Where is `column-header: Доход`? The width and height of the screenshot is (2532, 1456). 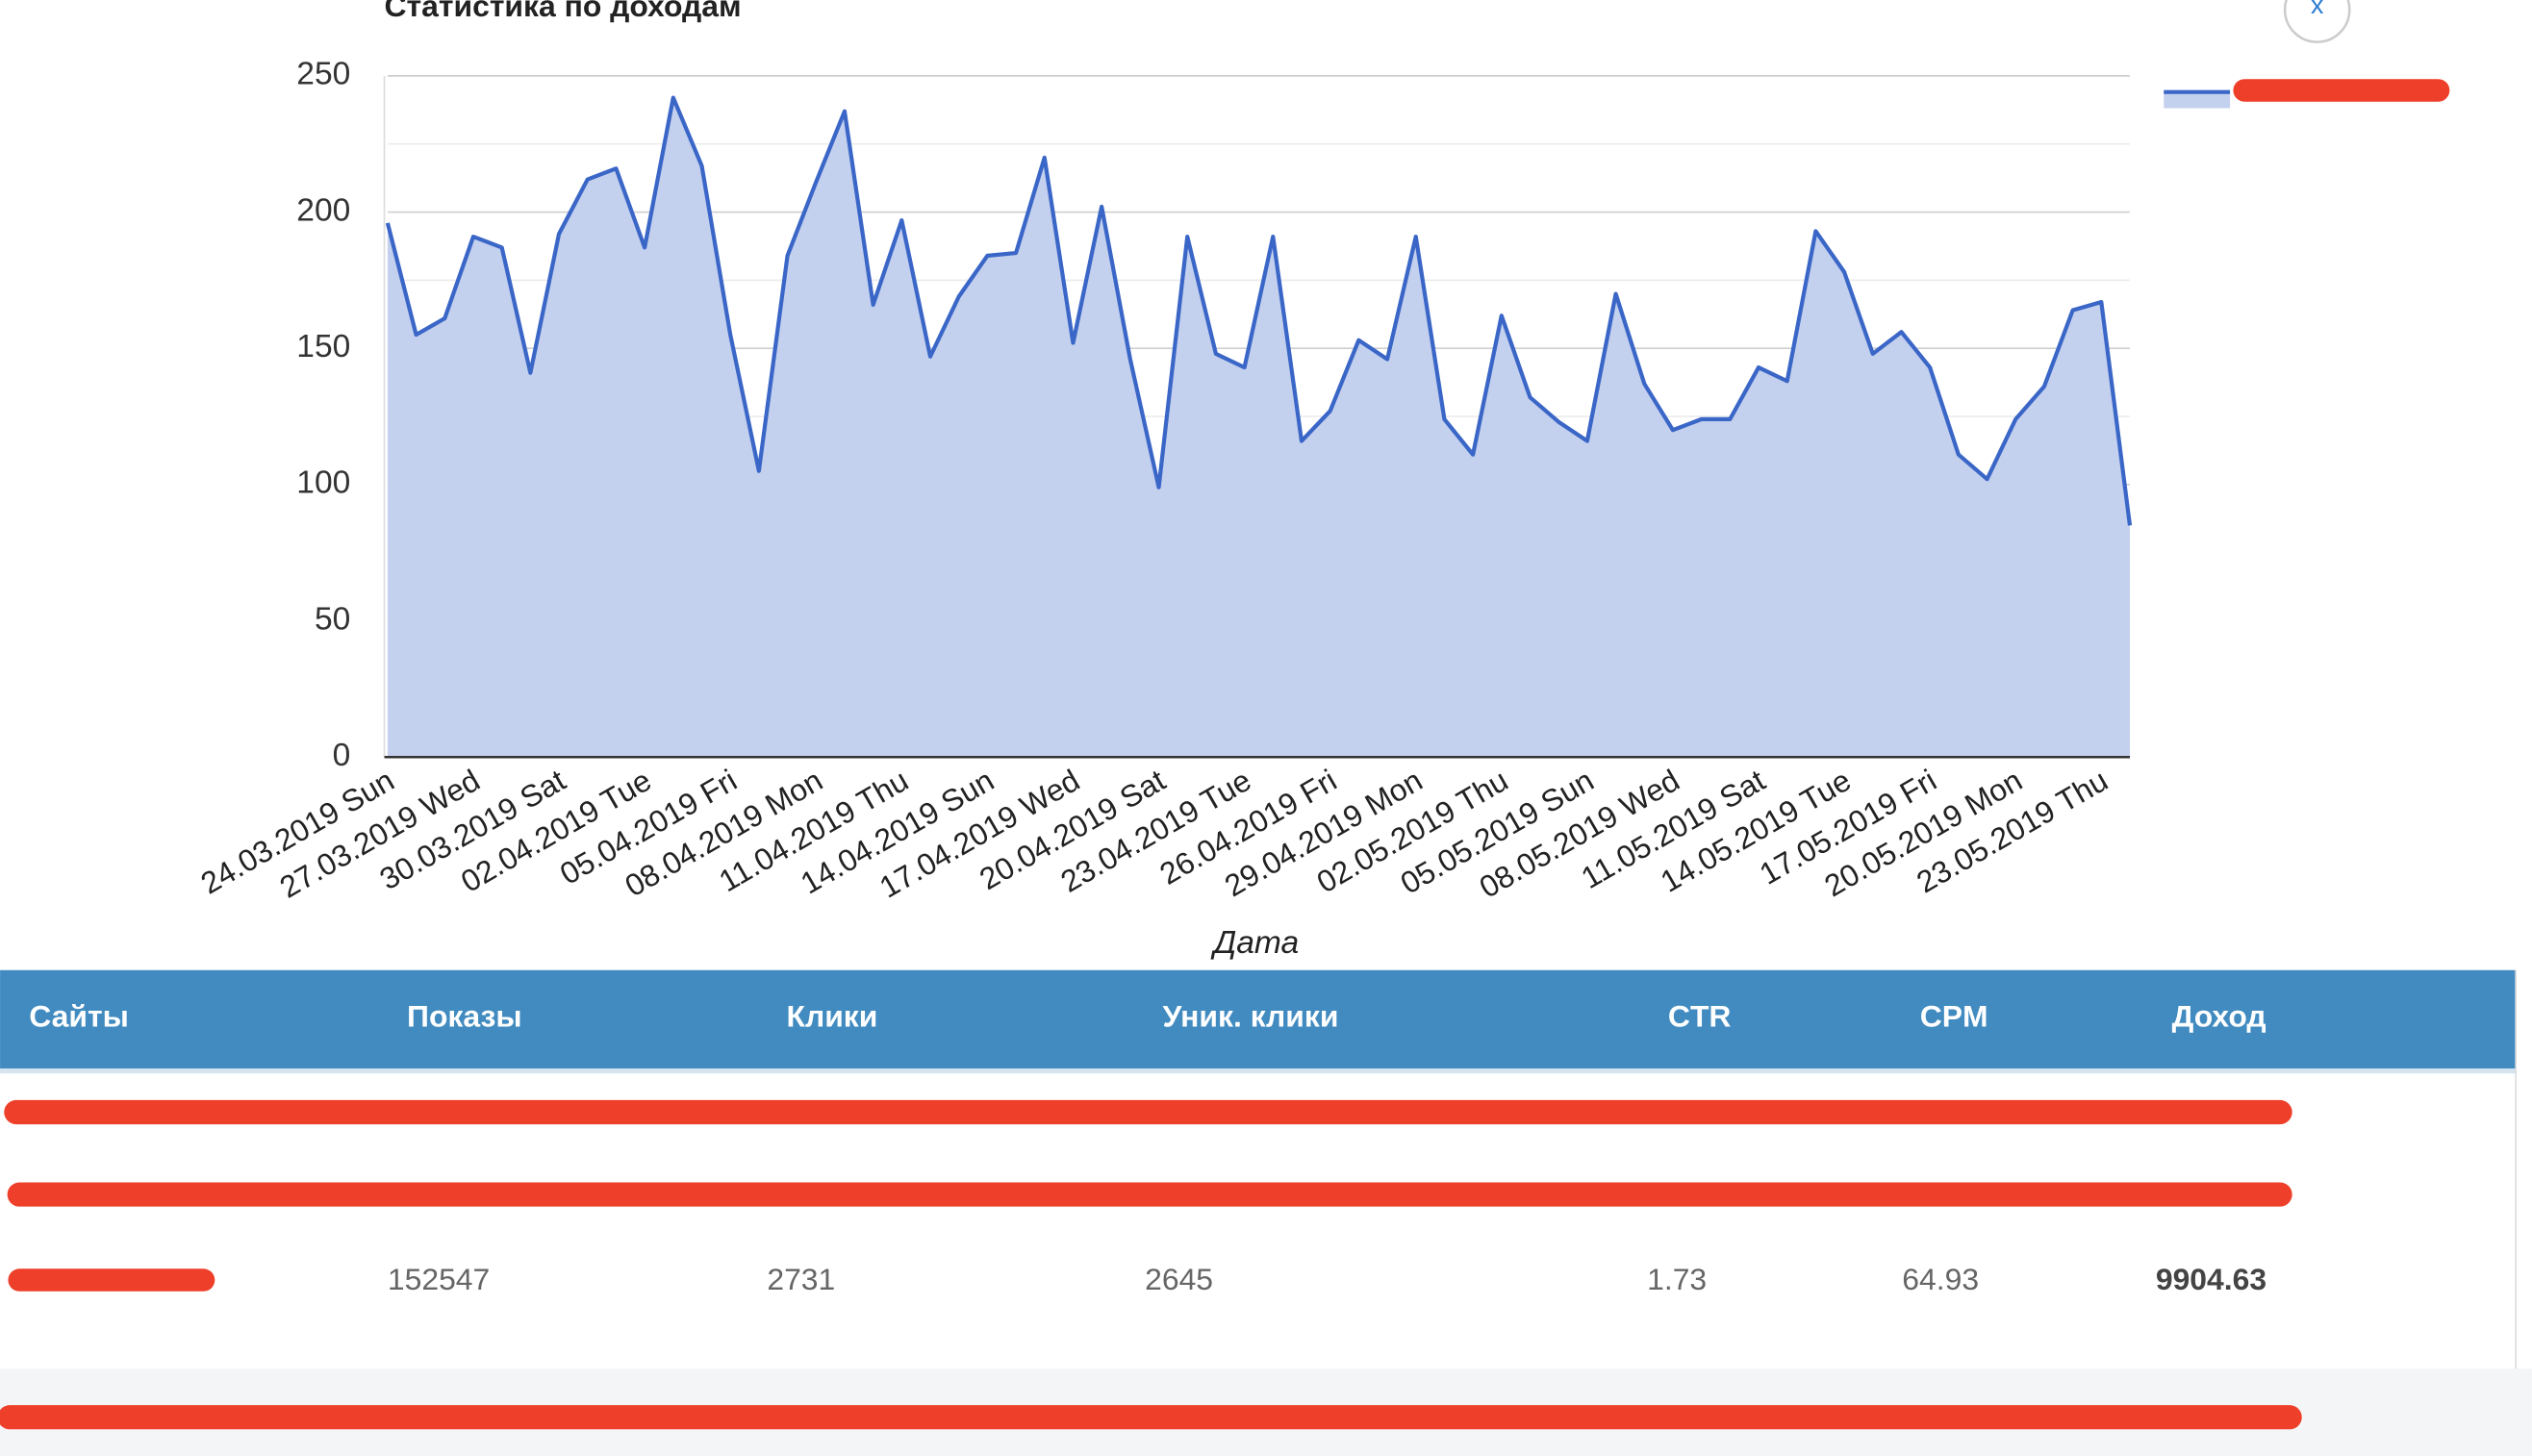 column-header: Доход is located at coordinates (2219, 1017).